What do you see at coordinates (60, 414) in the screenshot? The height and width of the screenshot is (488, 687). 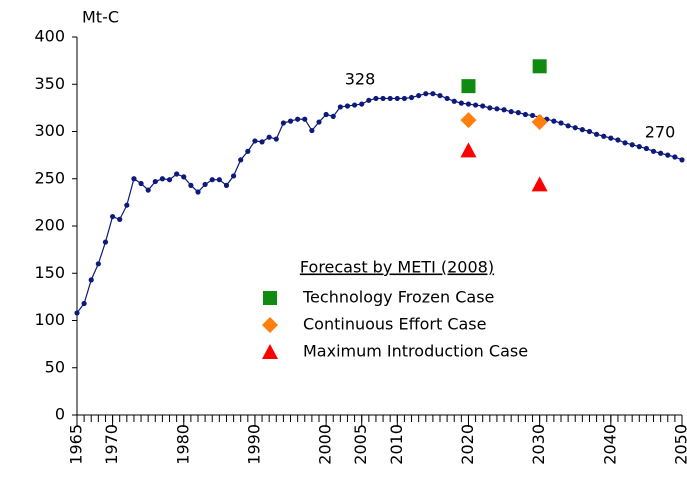 I see `y-tick-label: 0` at bounding box center [60, 414].